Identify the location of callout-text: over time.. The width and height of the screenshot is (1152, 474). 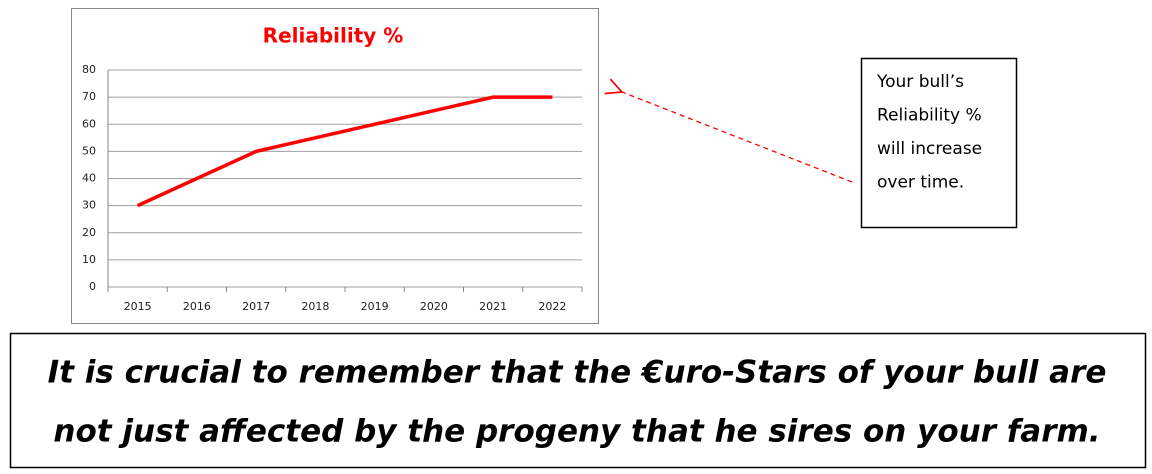
(920, 183).